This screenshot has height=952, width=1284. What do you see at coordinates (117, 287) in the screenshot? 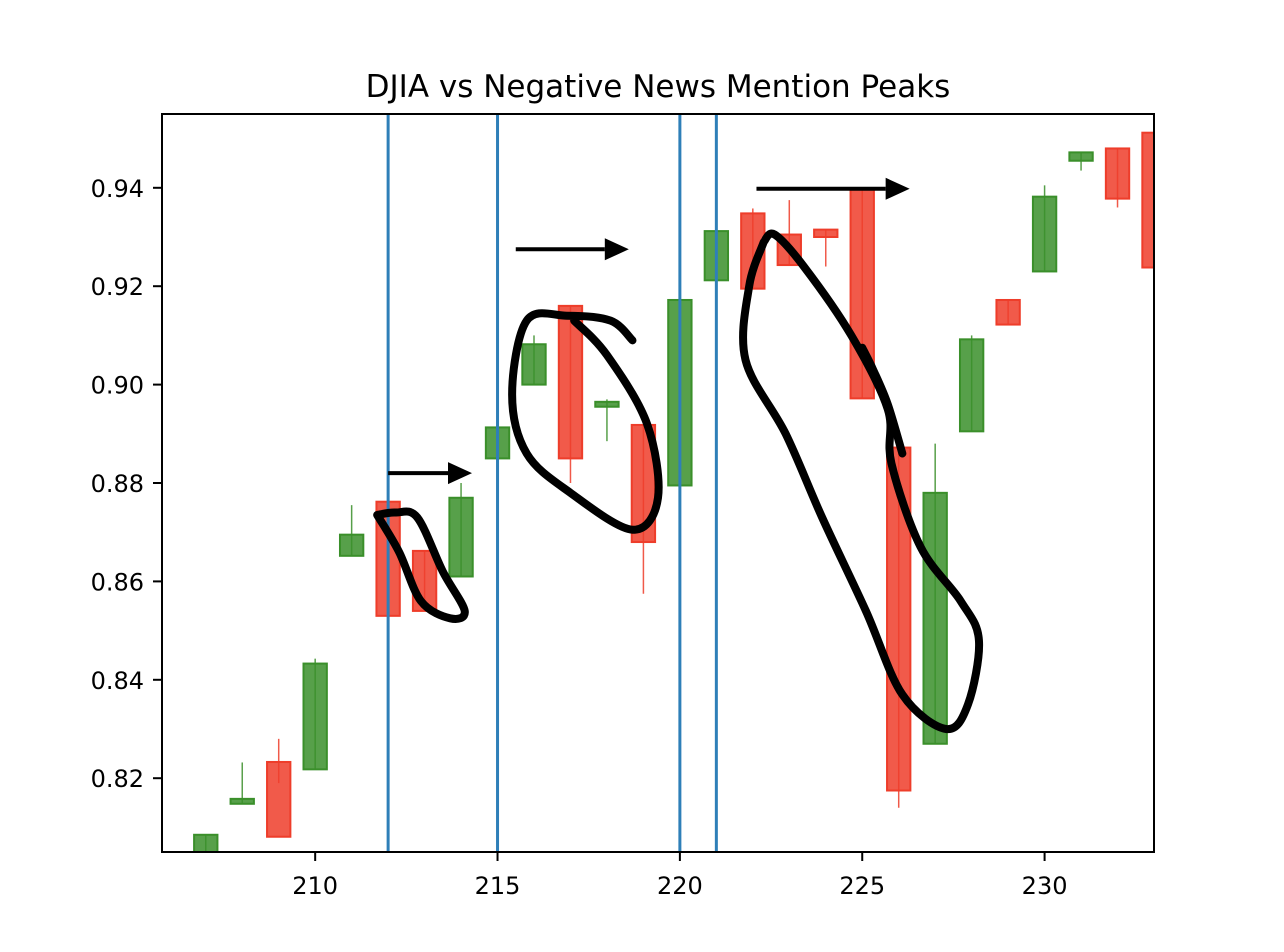
I see `y-tick-label-5: 0.92` at bounding box center [117, 287].